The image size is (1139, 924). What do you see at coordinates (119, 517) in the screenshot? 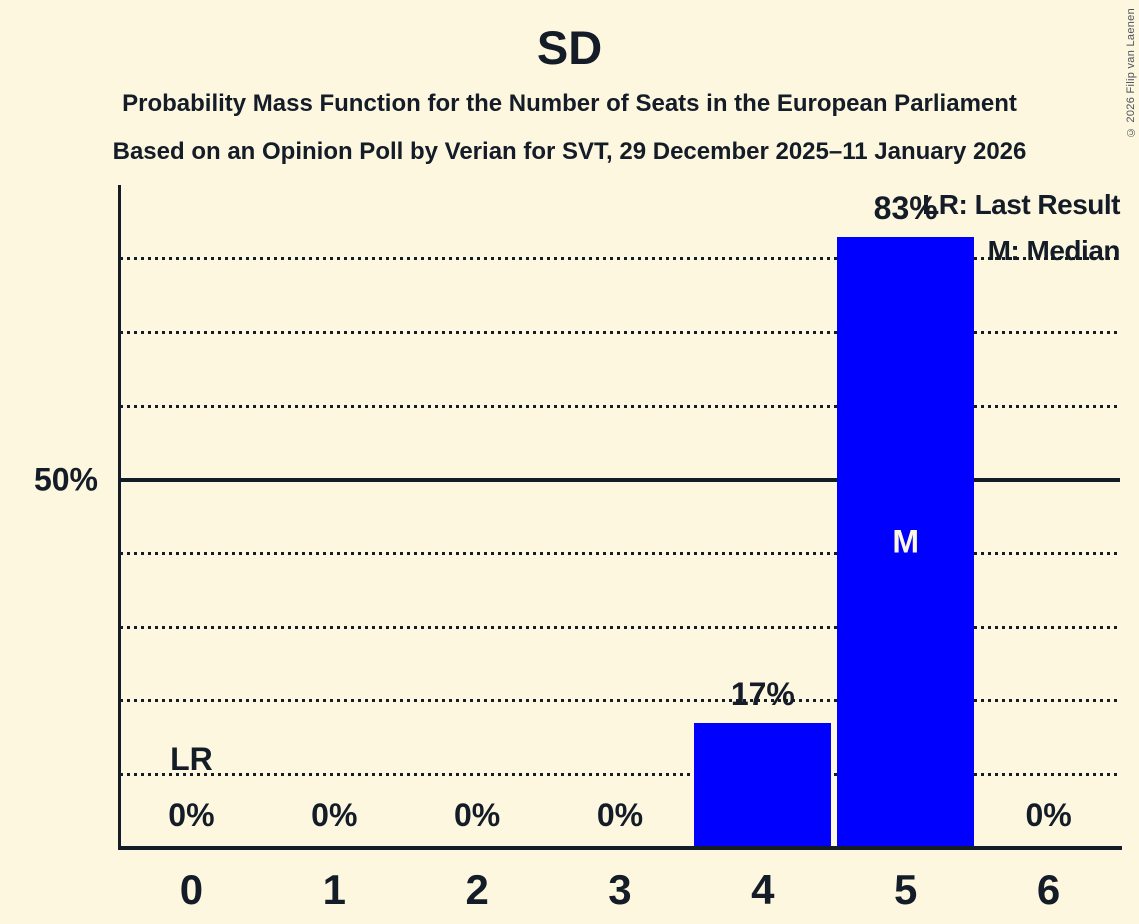
I see `y-axis-line` at bounding box center [119, 517].